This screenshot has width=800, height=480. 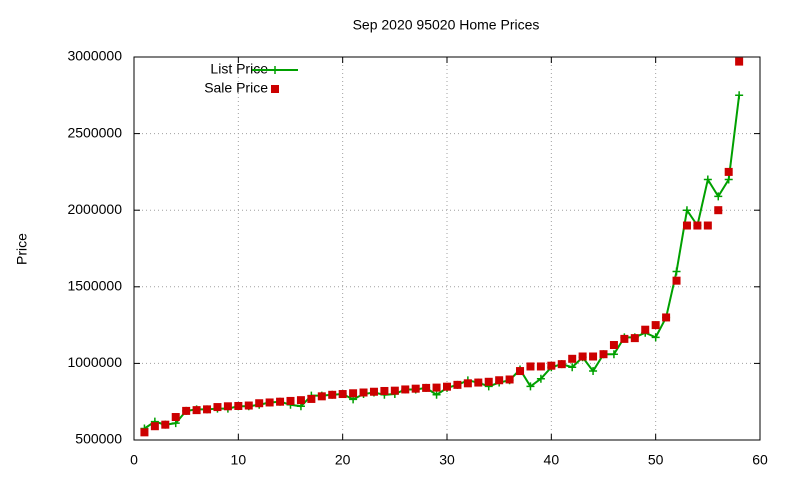 What do you see at coordinates (760, 460) in the screenshot?
I see `x-tick-label: 60` at bounding box center [760, 460].